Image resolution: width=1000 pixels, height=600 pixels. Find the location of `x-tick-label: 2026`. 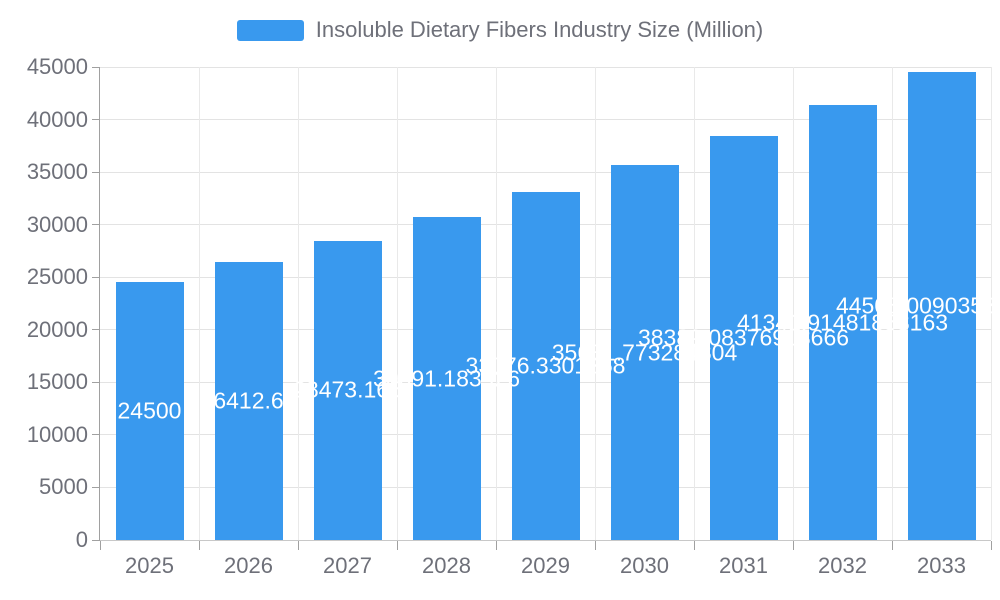

x-tick-label: 2026 is located at coordinates (248, 565).